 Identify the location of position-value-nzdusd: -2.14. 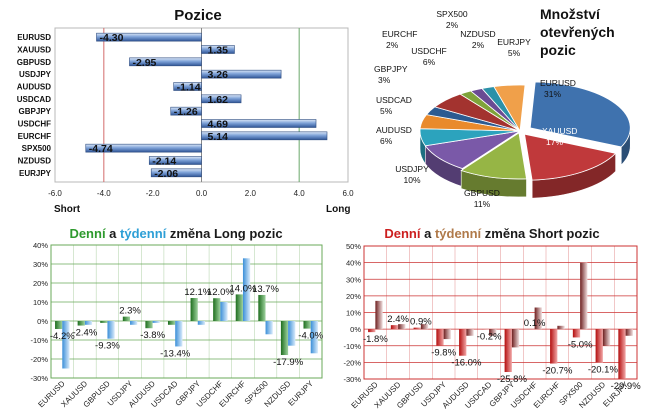
(164, 162).